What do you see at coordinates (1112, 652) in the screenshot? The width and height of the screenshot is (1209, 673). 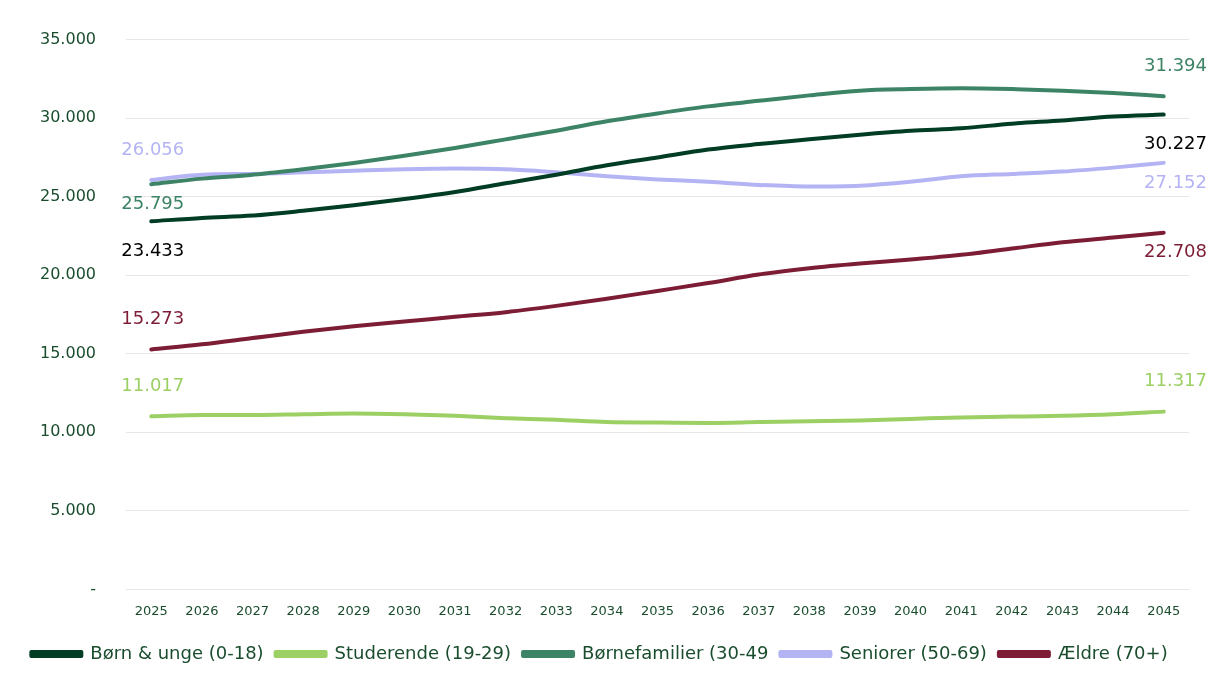 I see `legend-label: Ældre (70+)` at bounding box center [1112, 652].